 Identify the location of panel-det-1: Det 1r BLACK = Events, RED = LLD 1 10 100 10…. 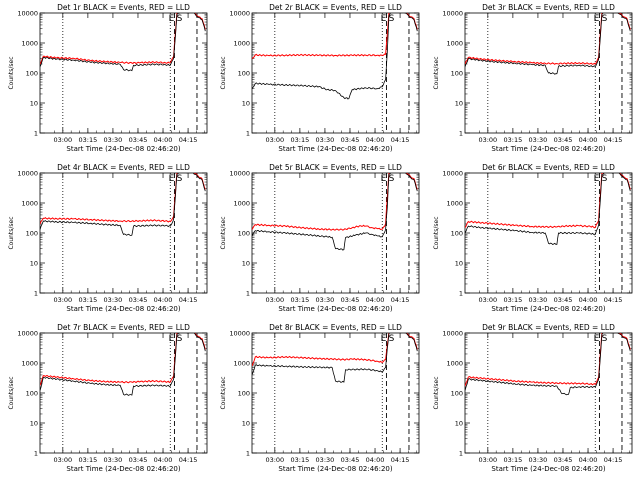
(108, 78).